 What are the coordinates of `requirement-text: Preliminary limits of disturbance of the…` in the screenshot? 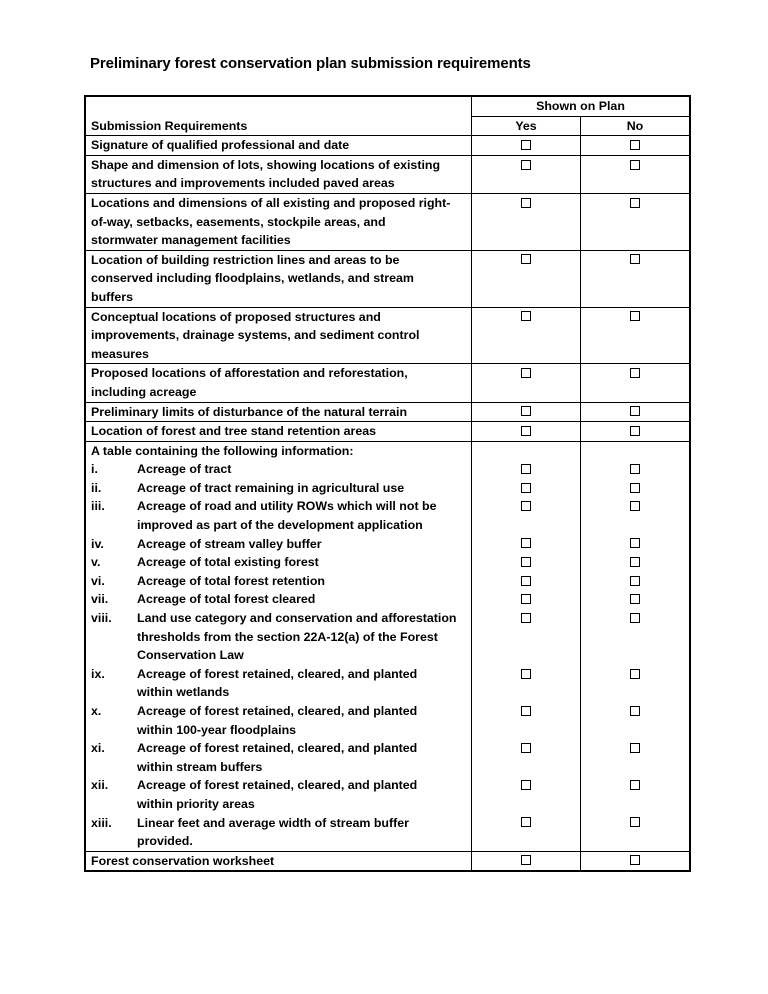 It's located at (249, 411).